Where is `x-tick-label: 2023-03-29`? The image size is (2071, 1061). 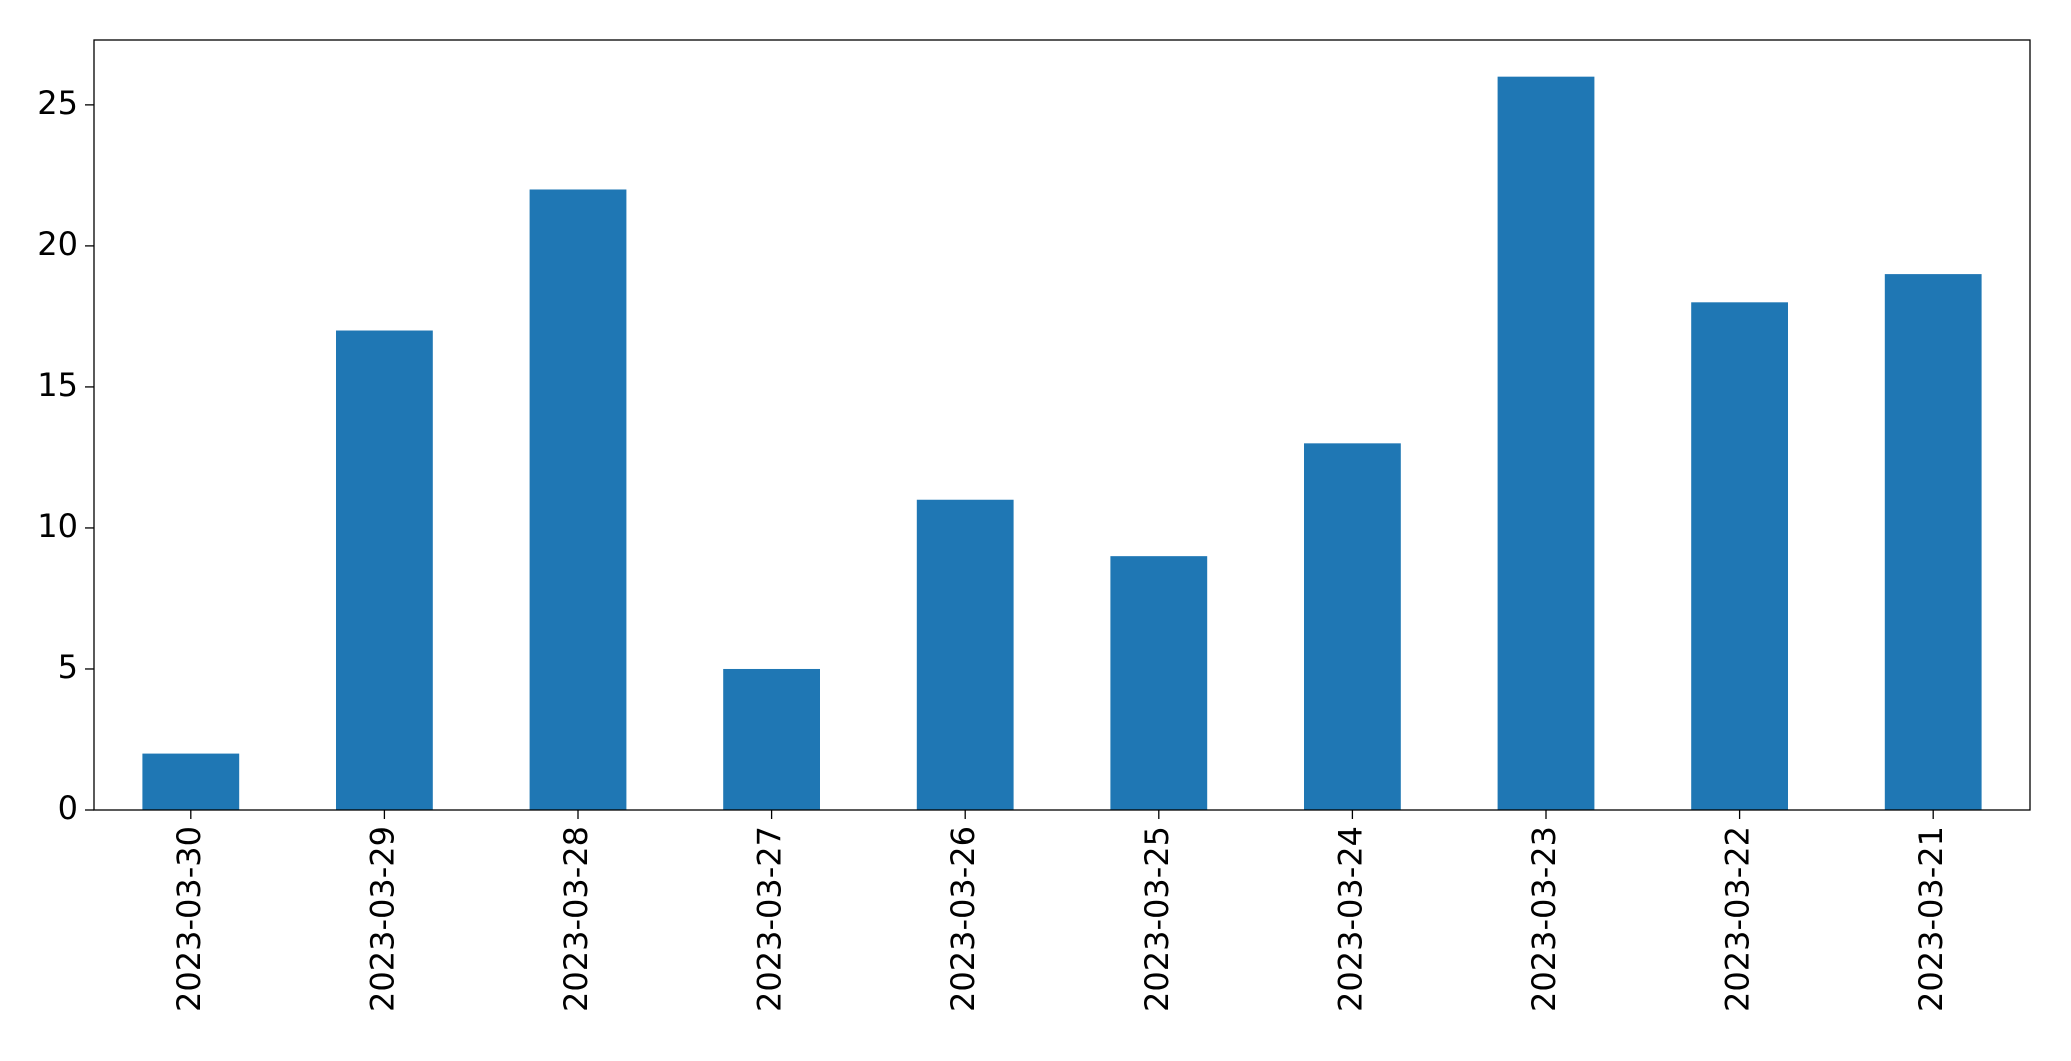
x-tick-label: 2023-03-29 is located at coordinates (382, 919).